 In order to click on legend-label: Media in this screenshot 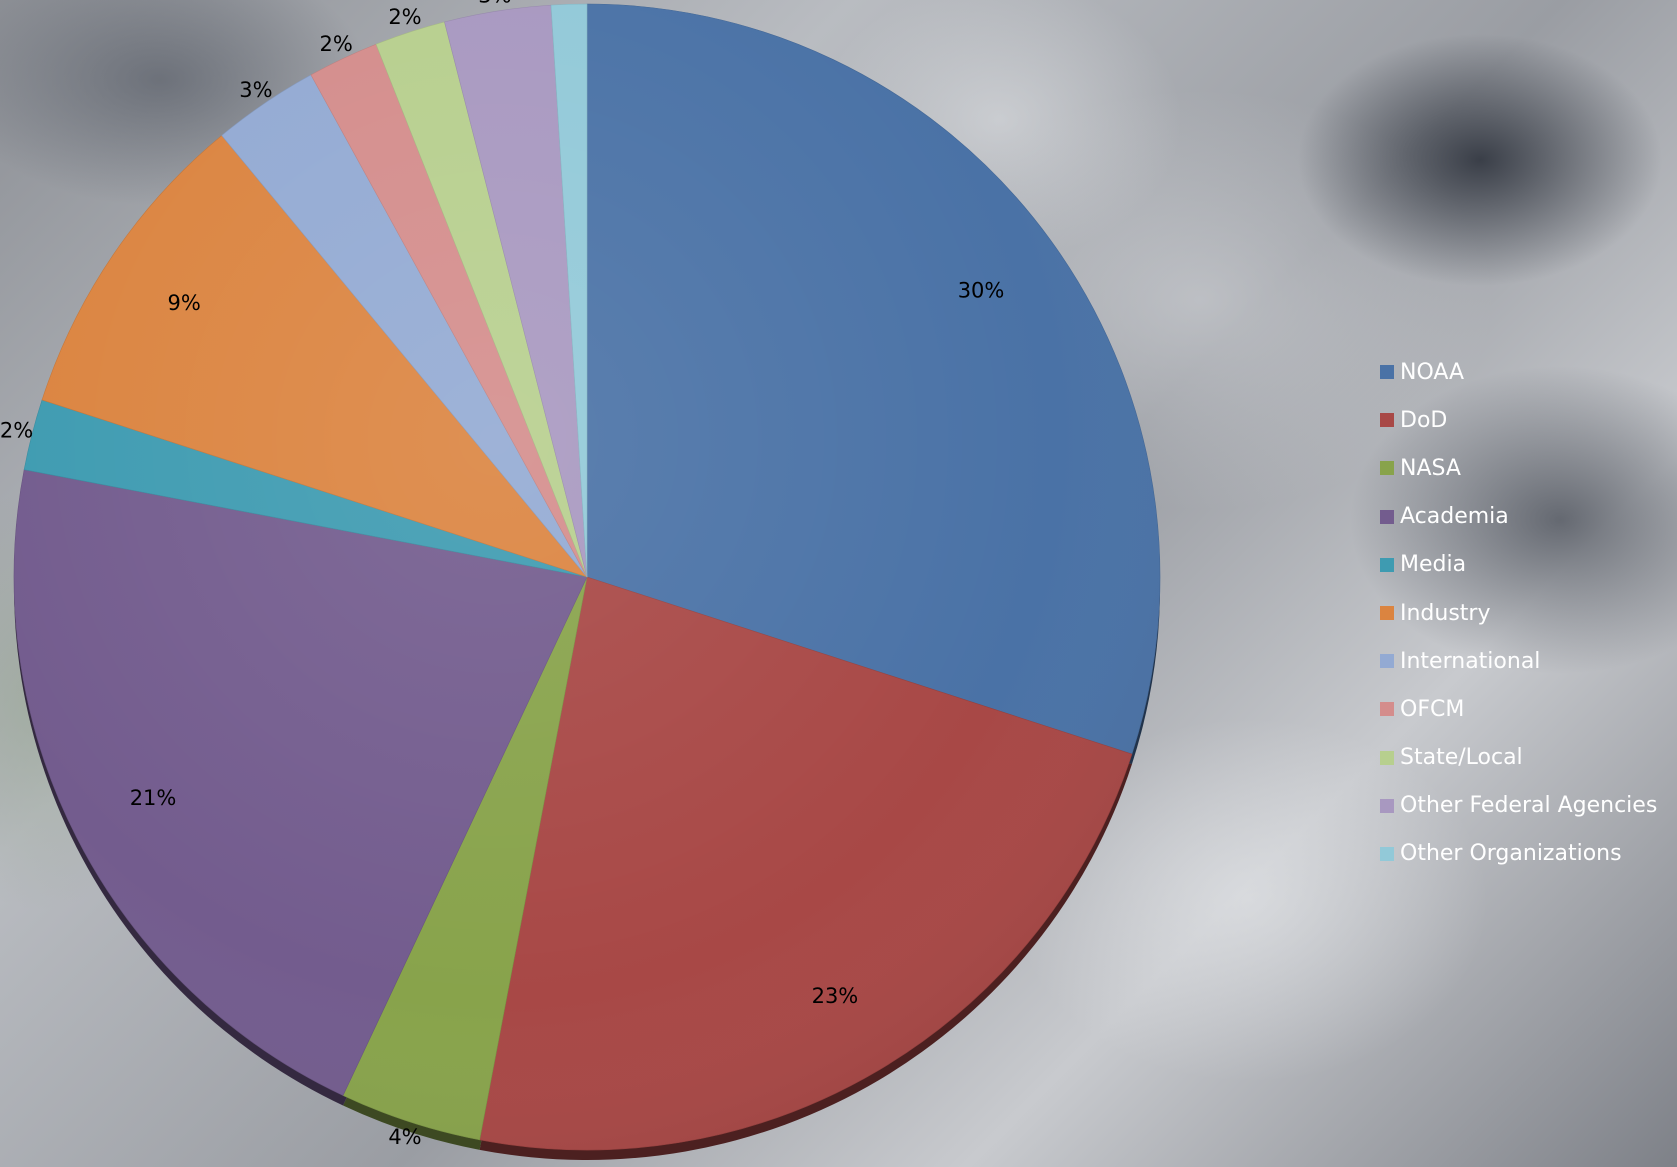, I will do `click(1433, 565)`.